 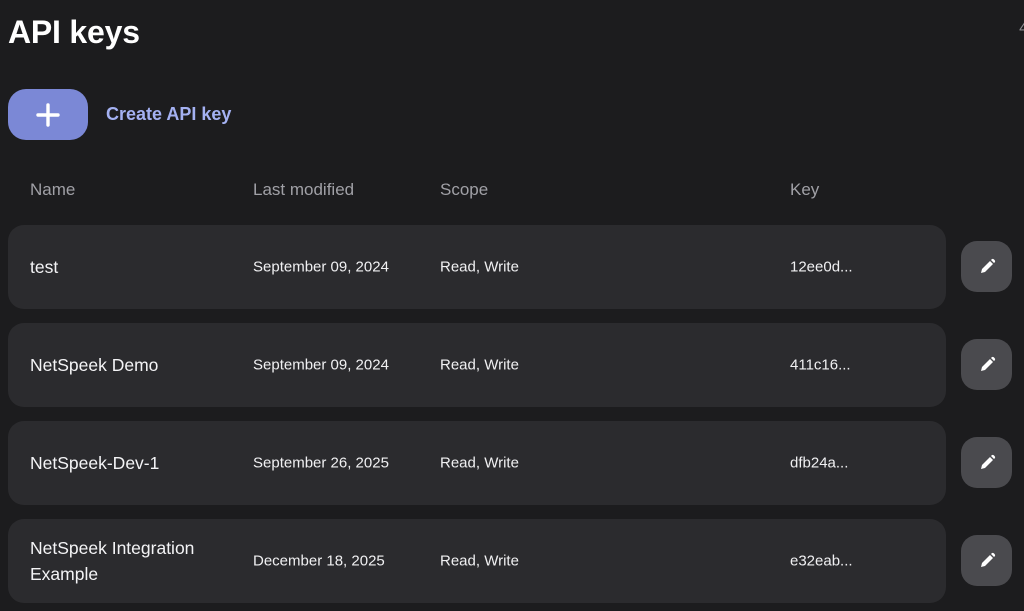 What do you see at coordinates (95, 463) in the screenshot?
I see `row-name: NetSpeek-Dev-1` at bounding box center [95, 463].